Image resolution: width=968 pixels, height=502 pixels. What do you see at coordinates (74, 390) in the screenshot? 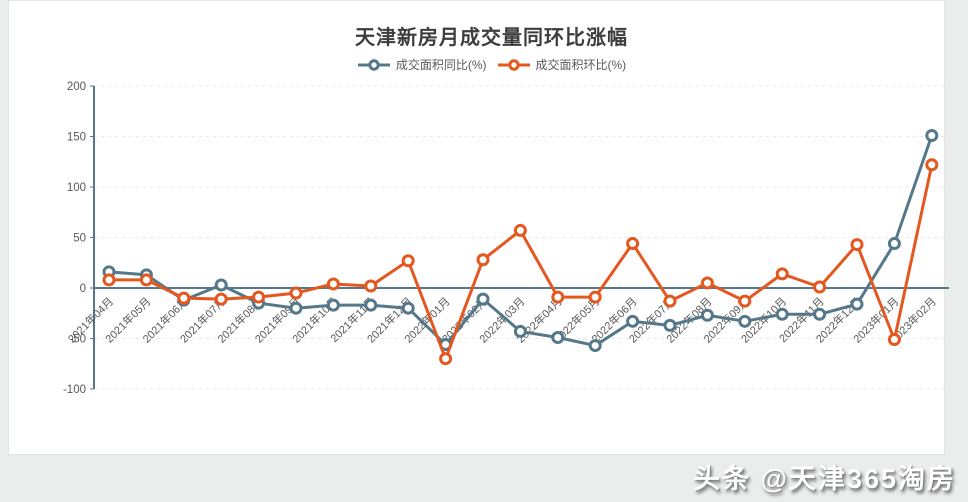
I see `y-axis-tick-label: -100` at bounding box center [74, 390].